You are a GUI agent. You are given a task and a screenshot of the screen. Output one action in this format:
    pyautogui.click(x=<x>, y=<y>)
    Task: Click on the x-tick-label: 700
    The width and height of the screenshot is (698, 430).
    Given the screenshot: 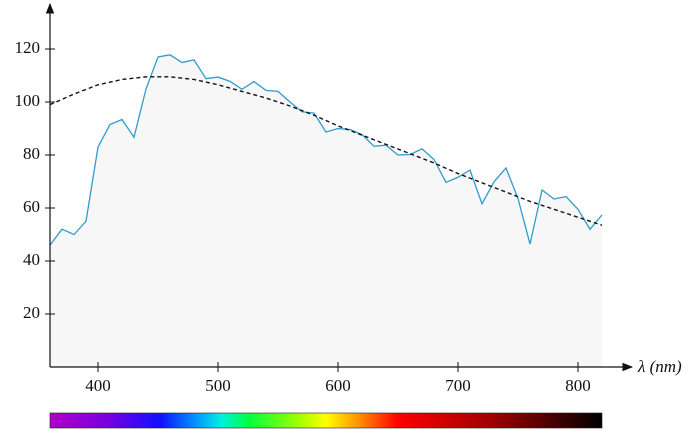 What is the action you would take?
    pyautogui.click(x=458, y=385)
    